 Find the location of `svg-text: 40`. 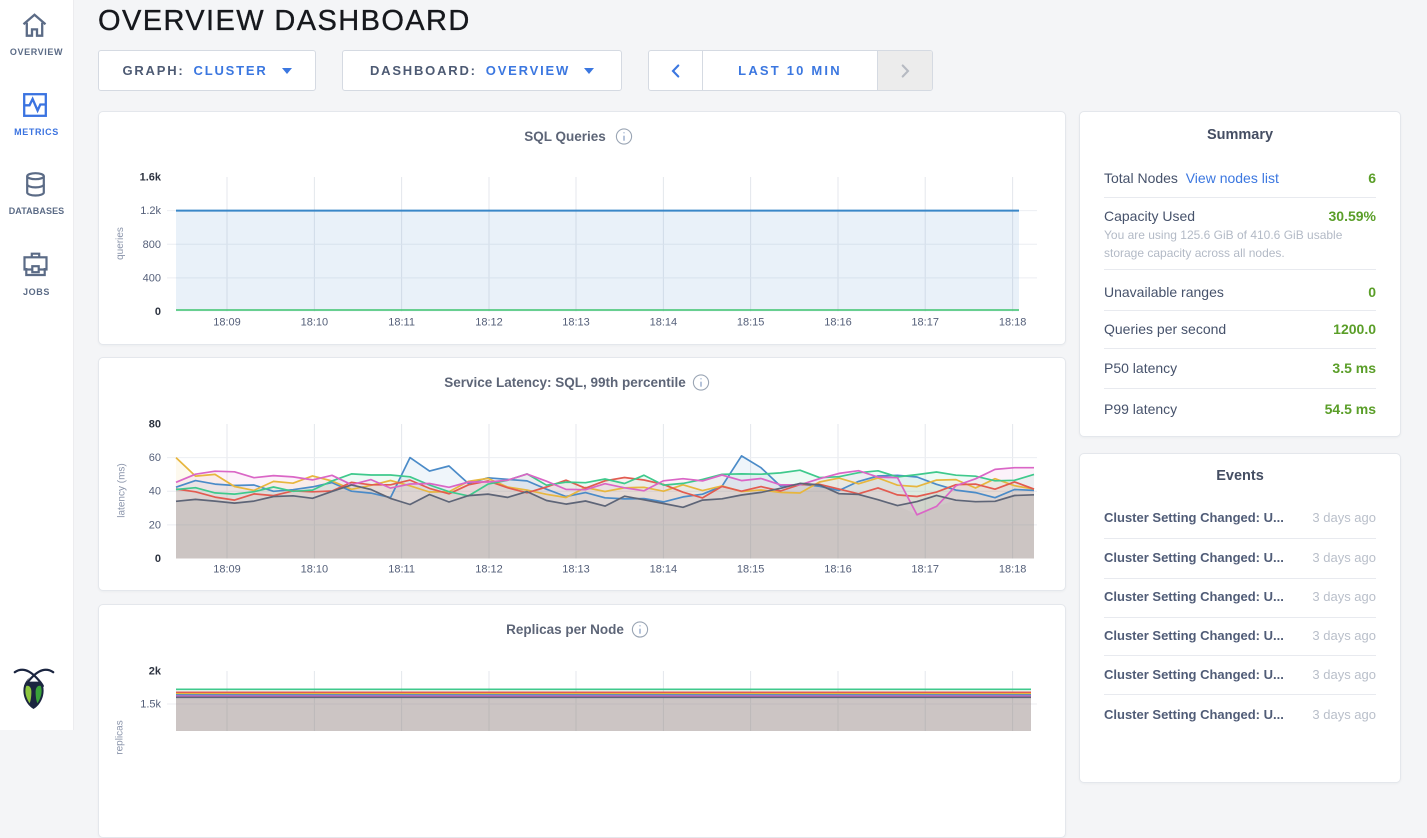

svg-text: 40 is located at coordinates (155, 492).